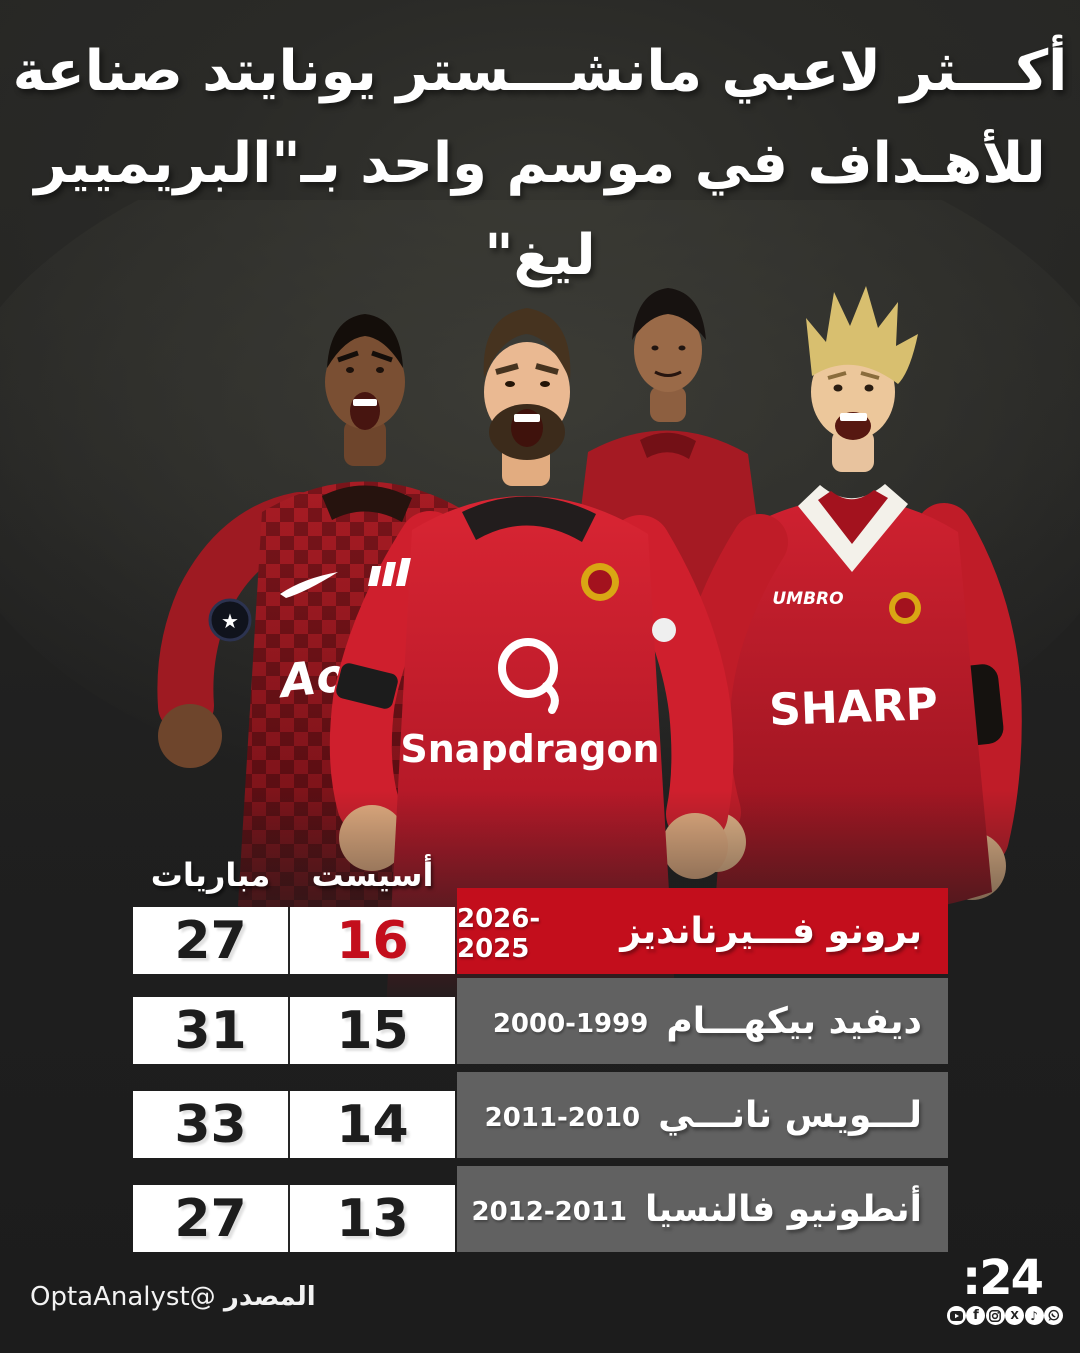 The image size is (1080, 1353). What do you see at coordinates (540, 209) in the screenshot?
I see `title-line-2: للأهـداف في موسم واحد بـ"البريميير ليغ"` at bounding box center [540, 209].